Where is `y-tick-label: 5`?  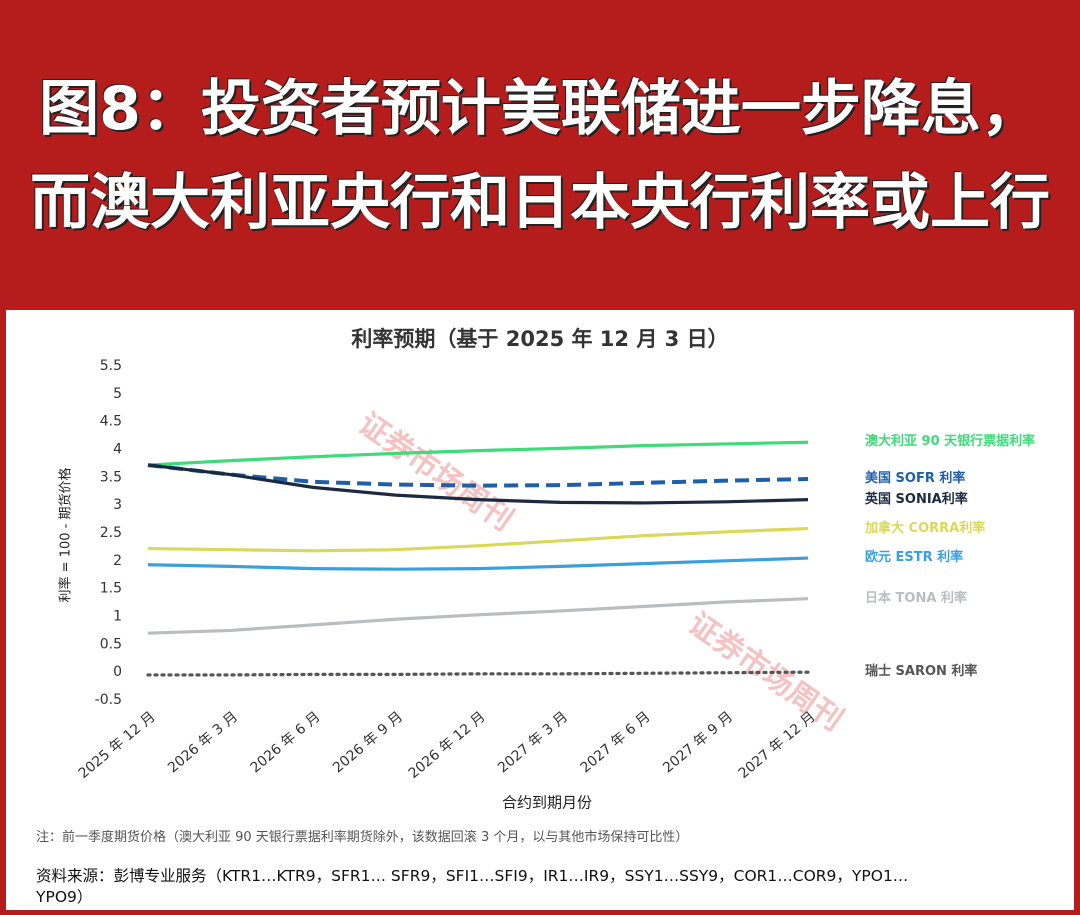 y-tick-label: 5 is located at coordinates (117, 394).